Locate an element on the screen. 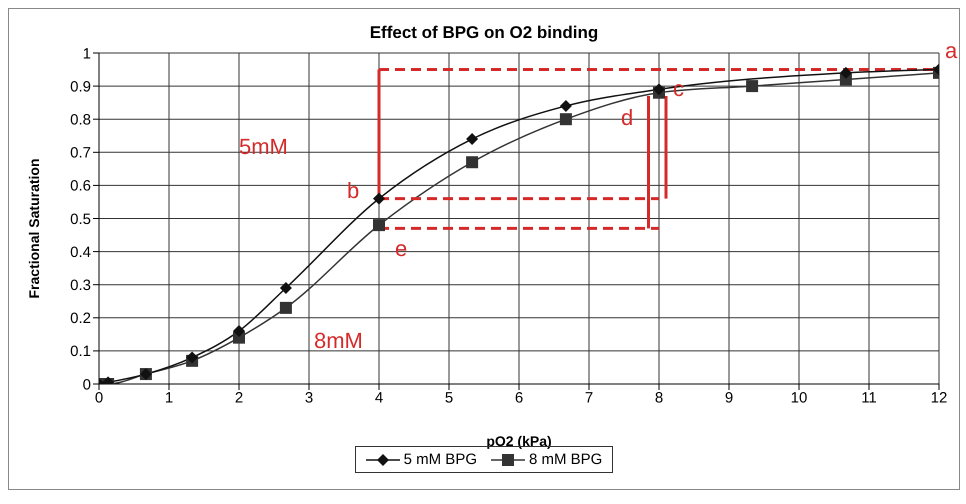 The height and width of the screenshot is (504, 966). y-axis-title: Fractional Saturation is located at coordinates (34, 228).